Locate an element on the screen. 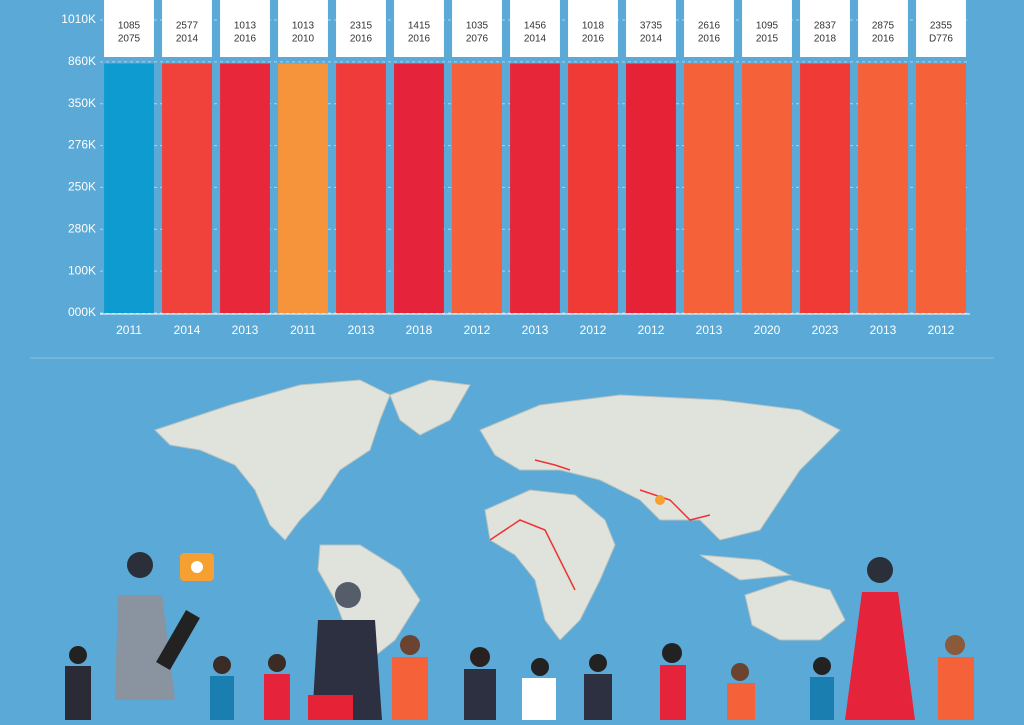 Image resolution: width=1024 pixels, height=725 pixels. bag is located at coordinates (330, 707).